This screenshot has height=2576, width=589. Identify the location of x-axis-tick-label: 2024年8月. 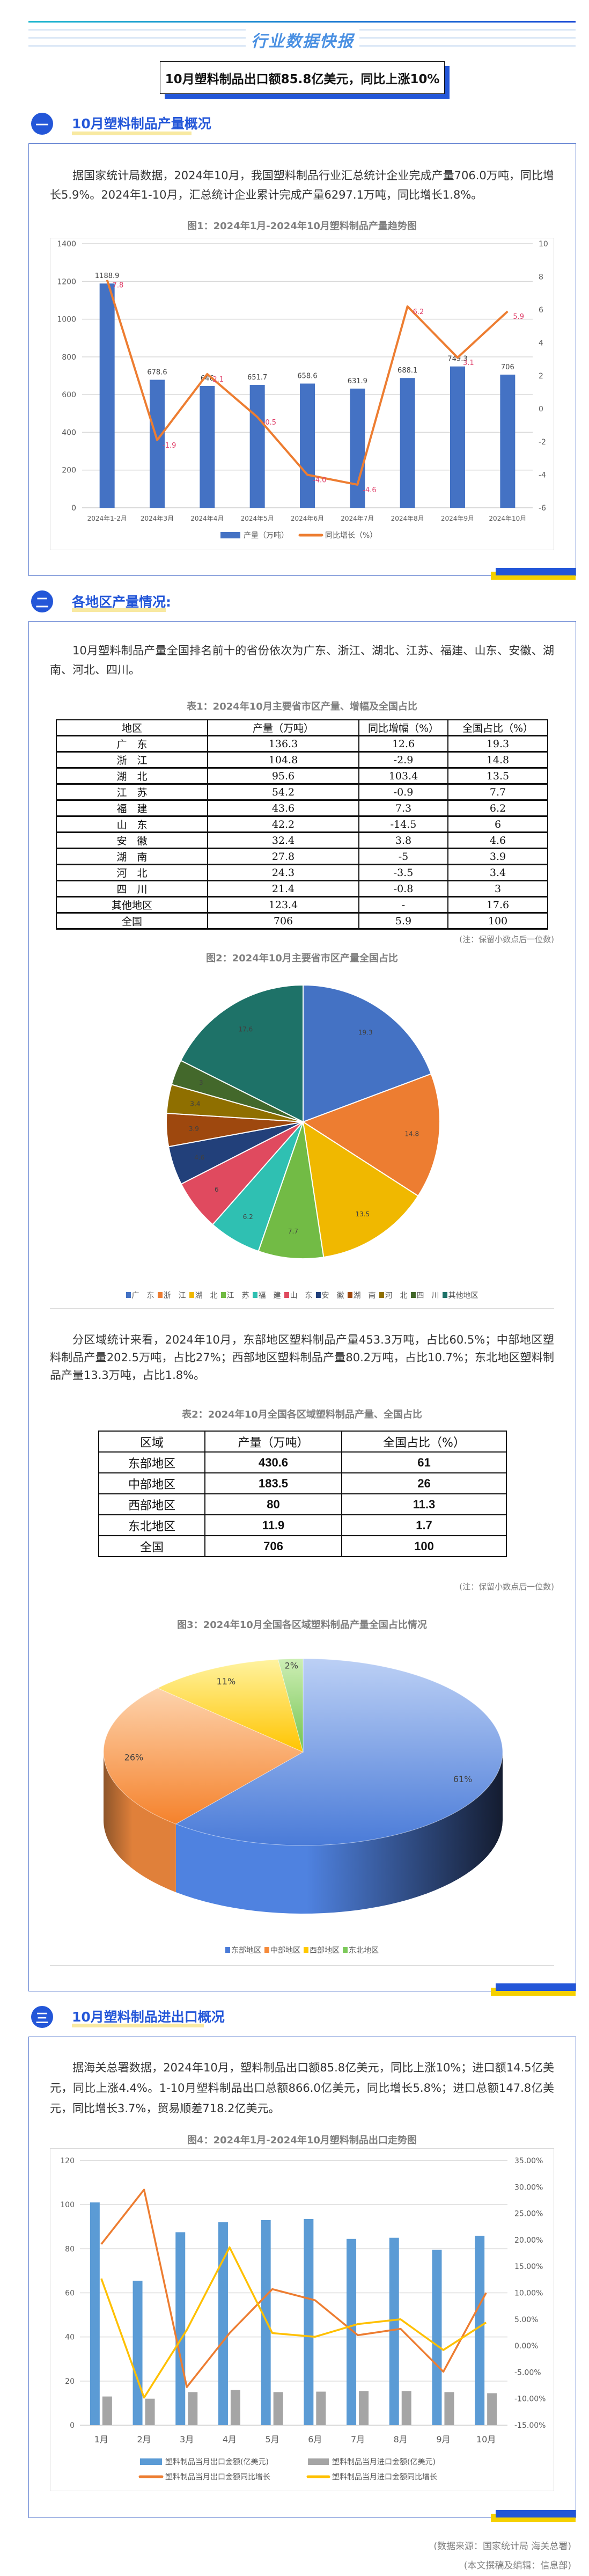
(408, 518).